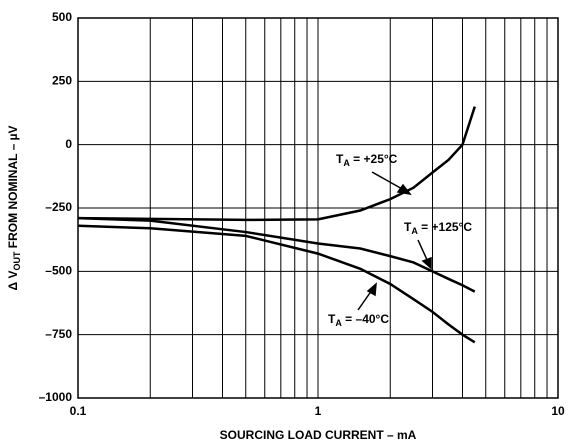 Image resolution: width=570 pixels, height=444 pixels. What do you see at coordinates (58, 207) in the screenshot?
I see `y-tick-label: –250` at bounding box center [58, 207].